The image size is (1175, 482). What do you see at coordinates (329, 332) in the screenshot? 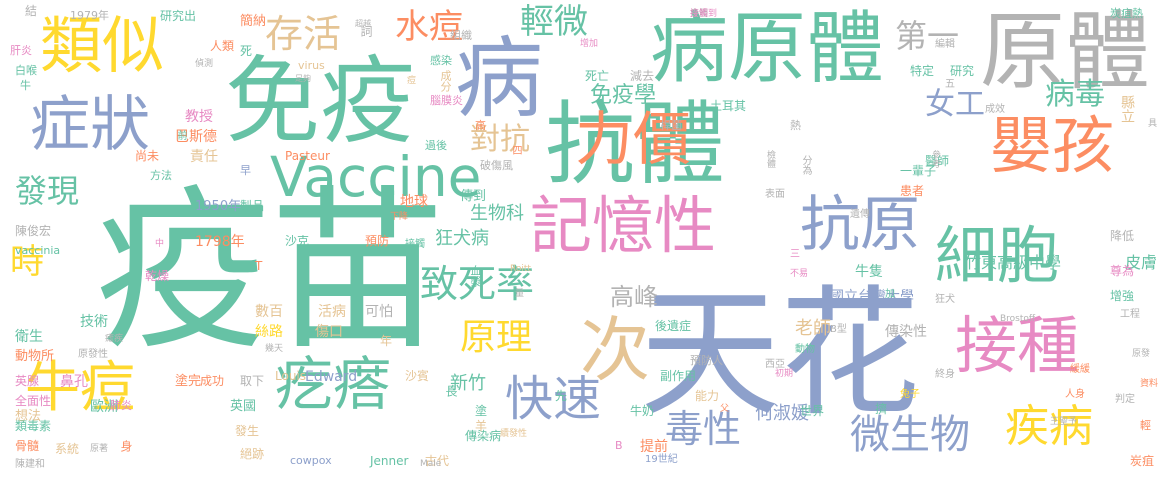
I see `word-cloud-term: 傷口` at bounding box center [329, 332].